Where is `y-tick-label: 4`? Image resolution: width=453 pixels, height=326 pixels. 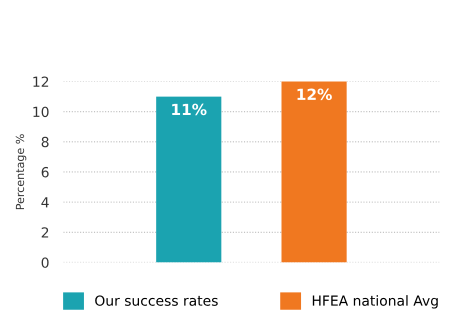
y-tick-label: 4 is located at coordinates (45, 202).